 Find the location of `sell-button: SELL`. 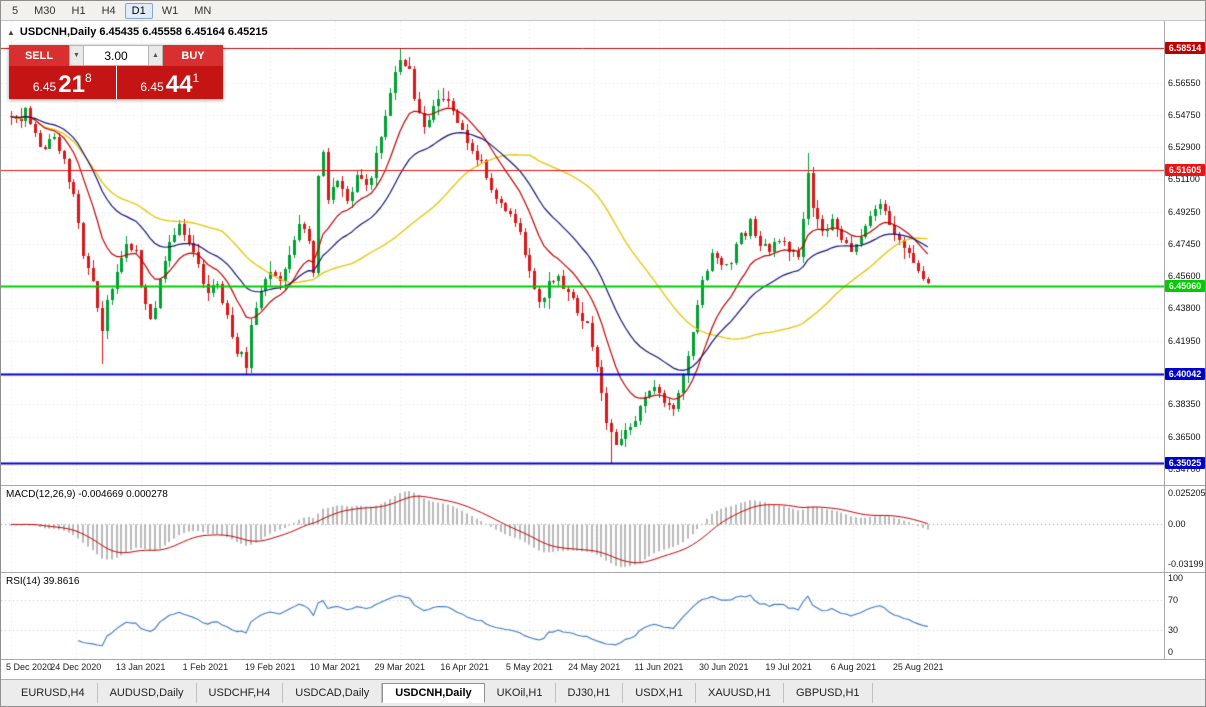

sell-button: SELL is located at coordinates (39, 55).